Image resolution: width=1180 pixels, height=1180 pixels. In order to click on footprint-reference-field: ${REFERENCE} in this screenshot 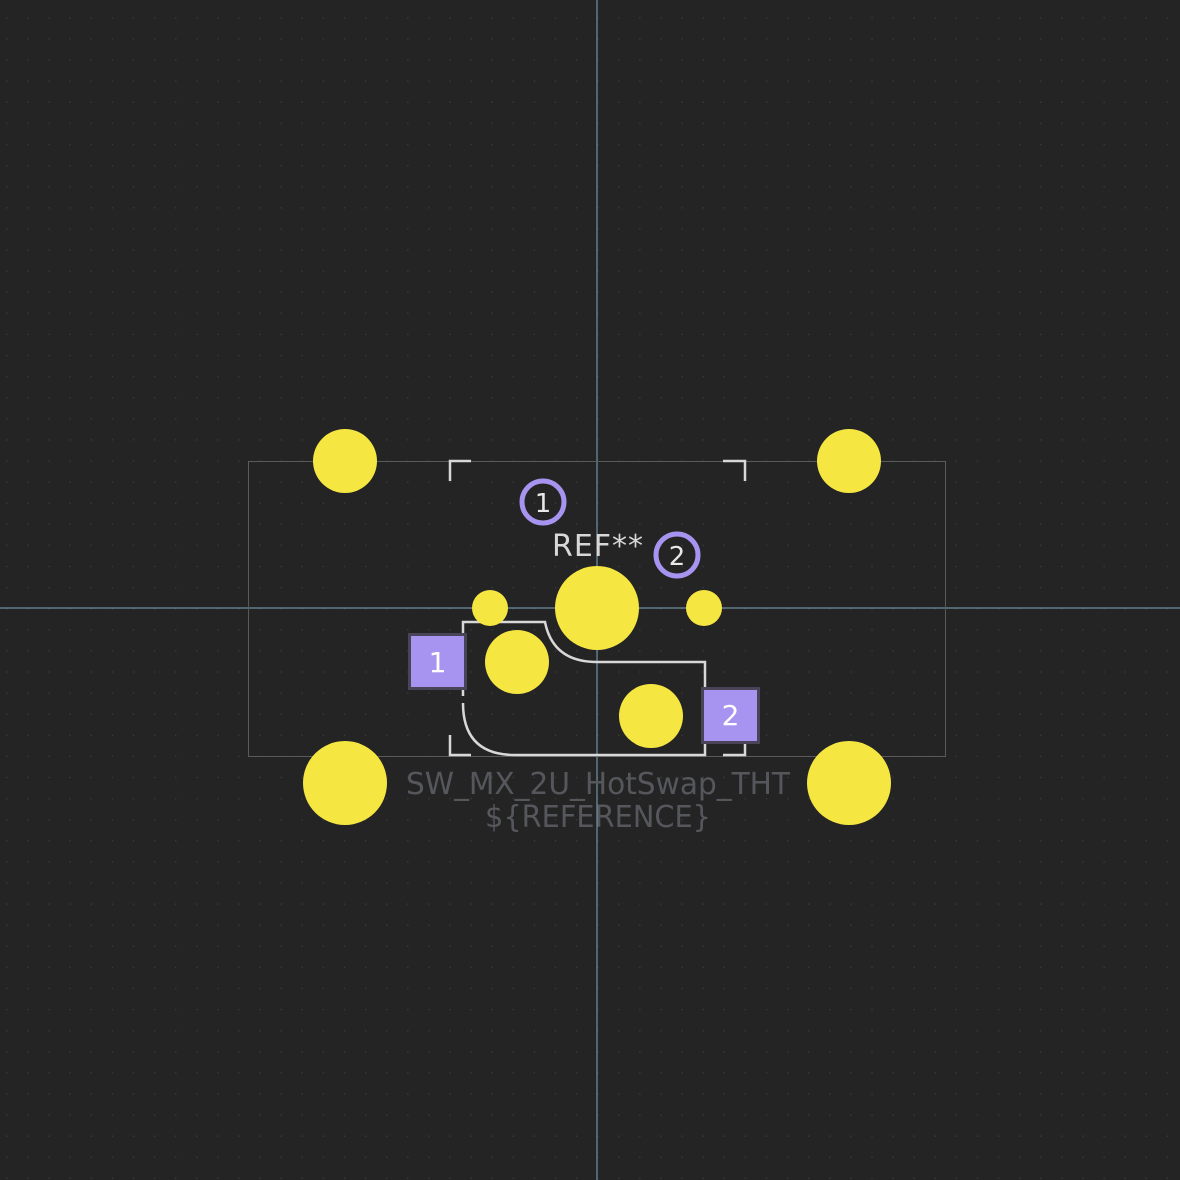, I will do `click(598, 817)`.